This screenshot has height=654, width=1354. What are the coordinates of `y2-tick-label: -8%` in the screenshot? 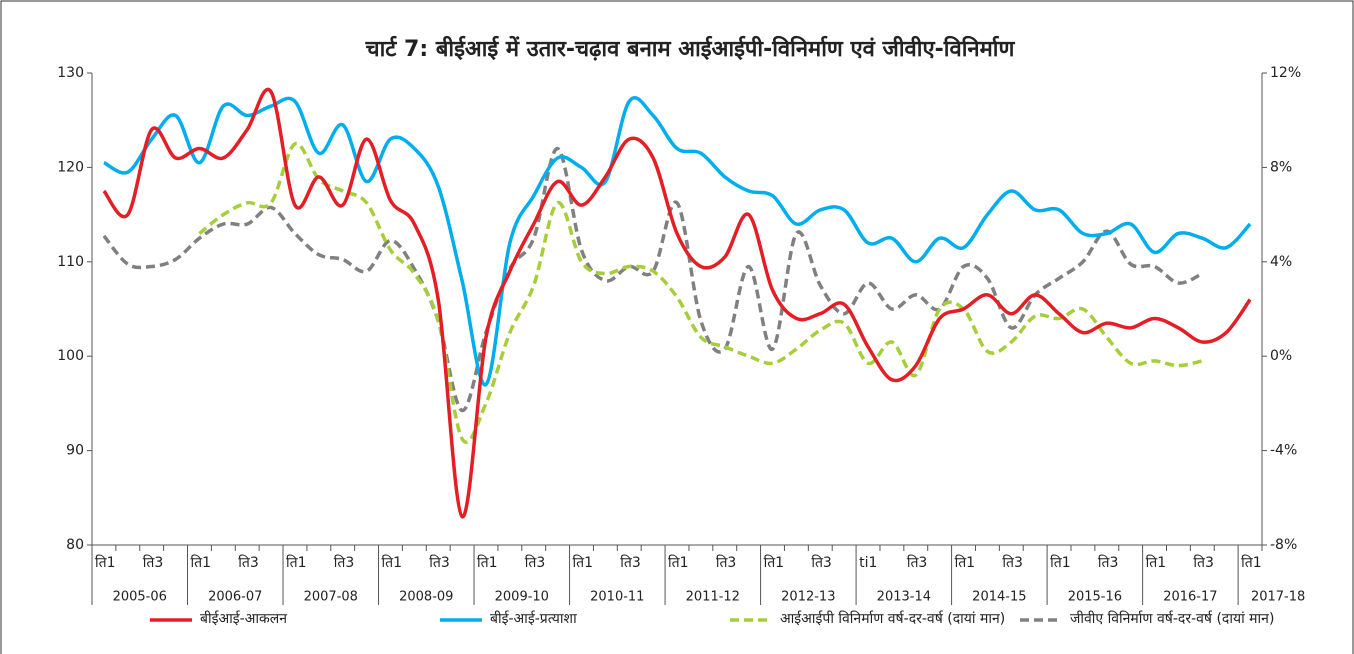 It's located at (1283, 545).